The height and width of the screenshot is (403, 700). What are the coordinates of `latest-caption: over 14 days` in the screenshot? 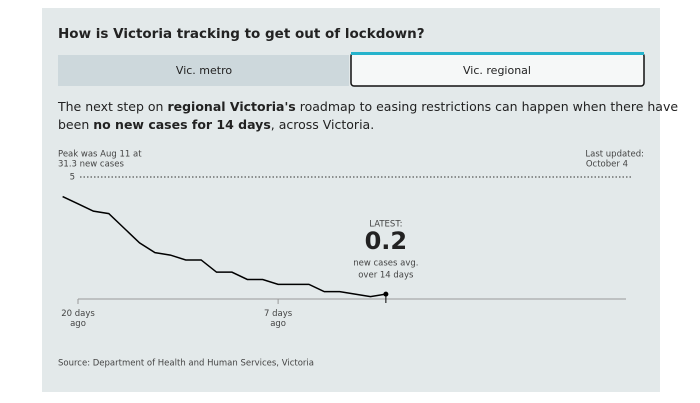 It's located at (386, 276).